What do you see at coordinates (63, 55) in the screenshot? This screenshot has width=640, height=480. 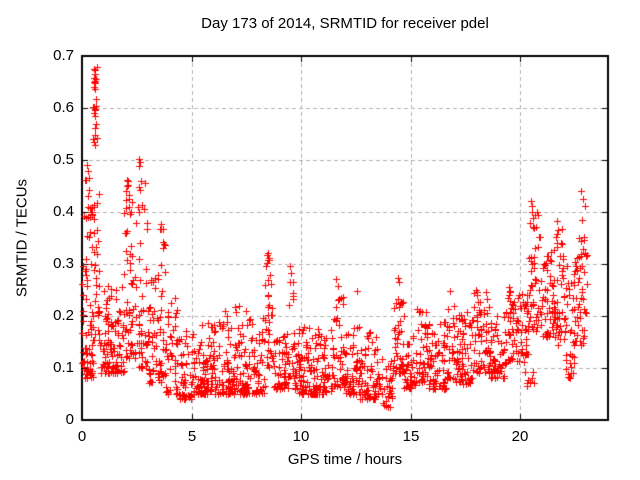 I see `y-tick-label: 0.7` at bounding box center [63, 55].